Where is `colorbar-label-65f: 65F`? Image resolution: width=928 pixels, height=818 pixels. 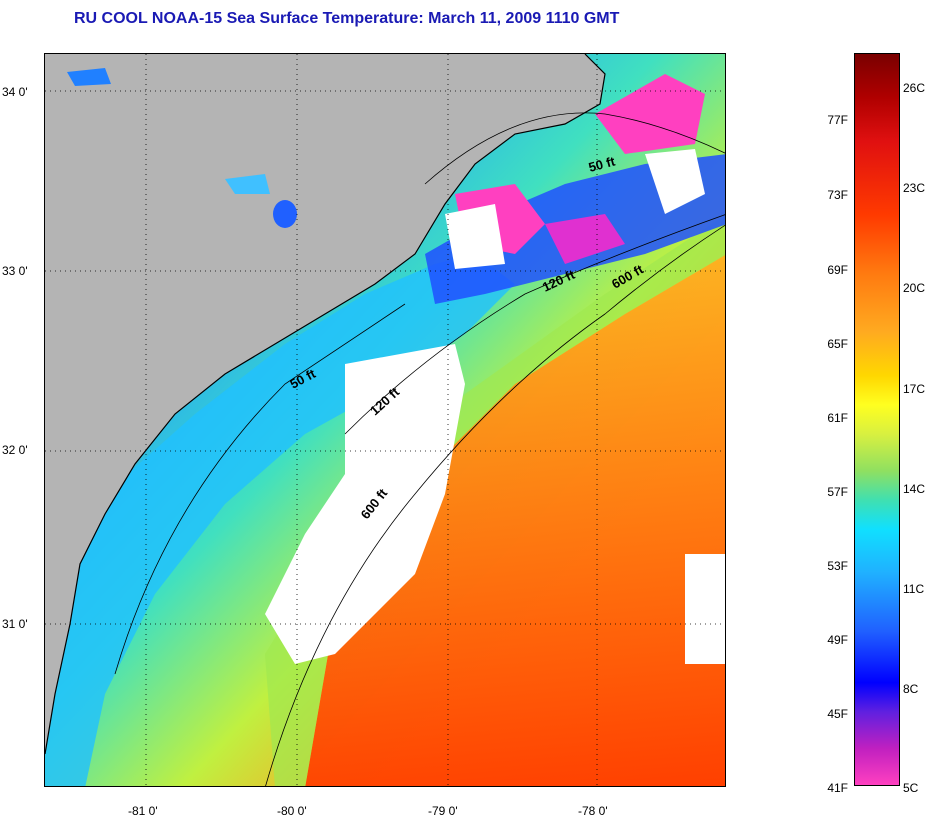
colorbar-label-65f: 65F is located at coordinates (837, 344).